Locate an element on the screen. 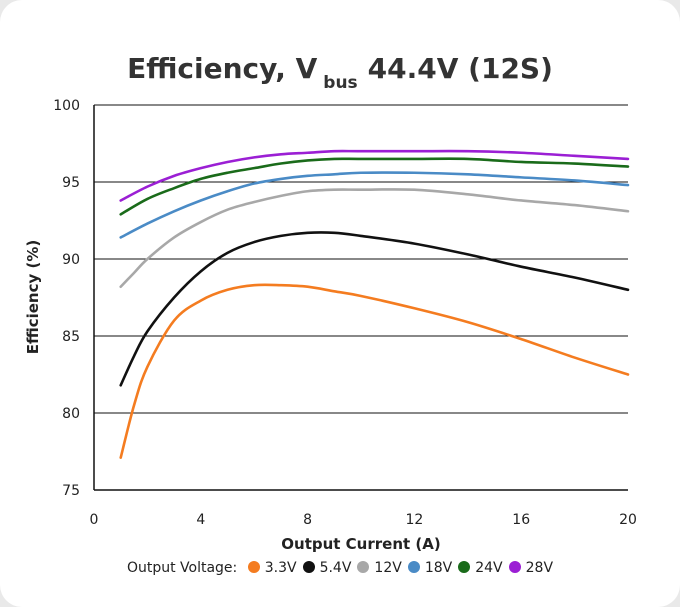  y-tick-label: 100 is located at coordinates (66, 106).